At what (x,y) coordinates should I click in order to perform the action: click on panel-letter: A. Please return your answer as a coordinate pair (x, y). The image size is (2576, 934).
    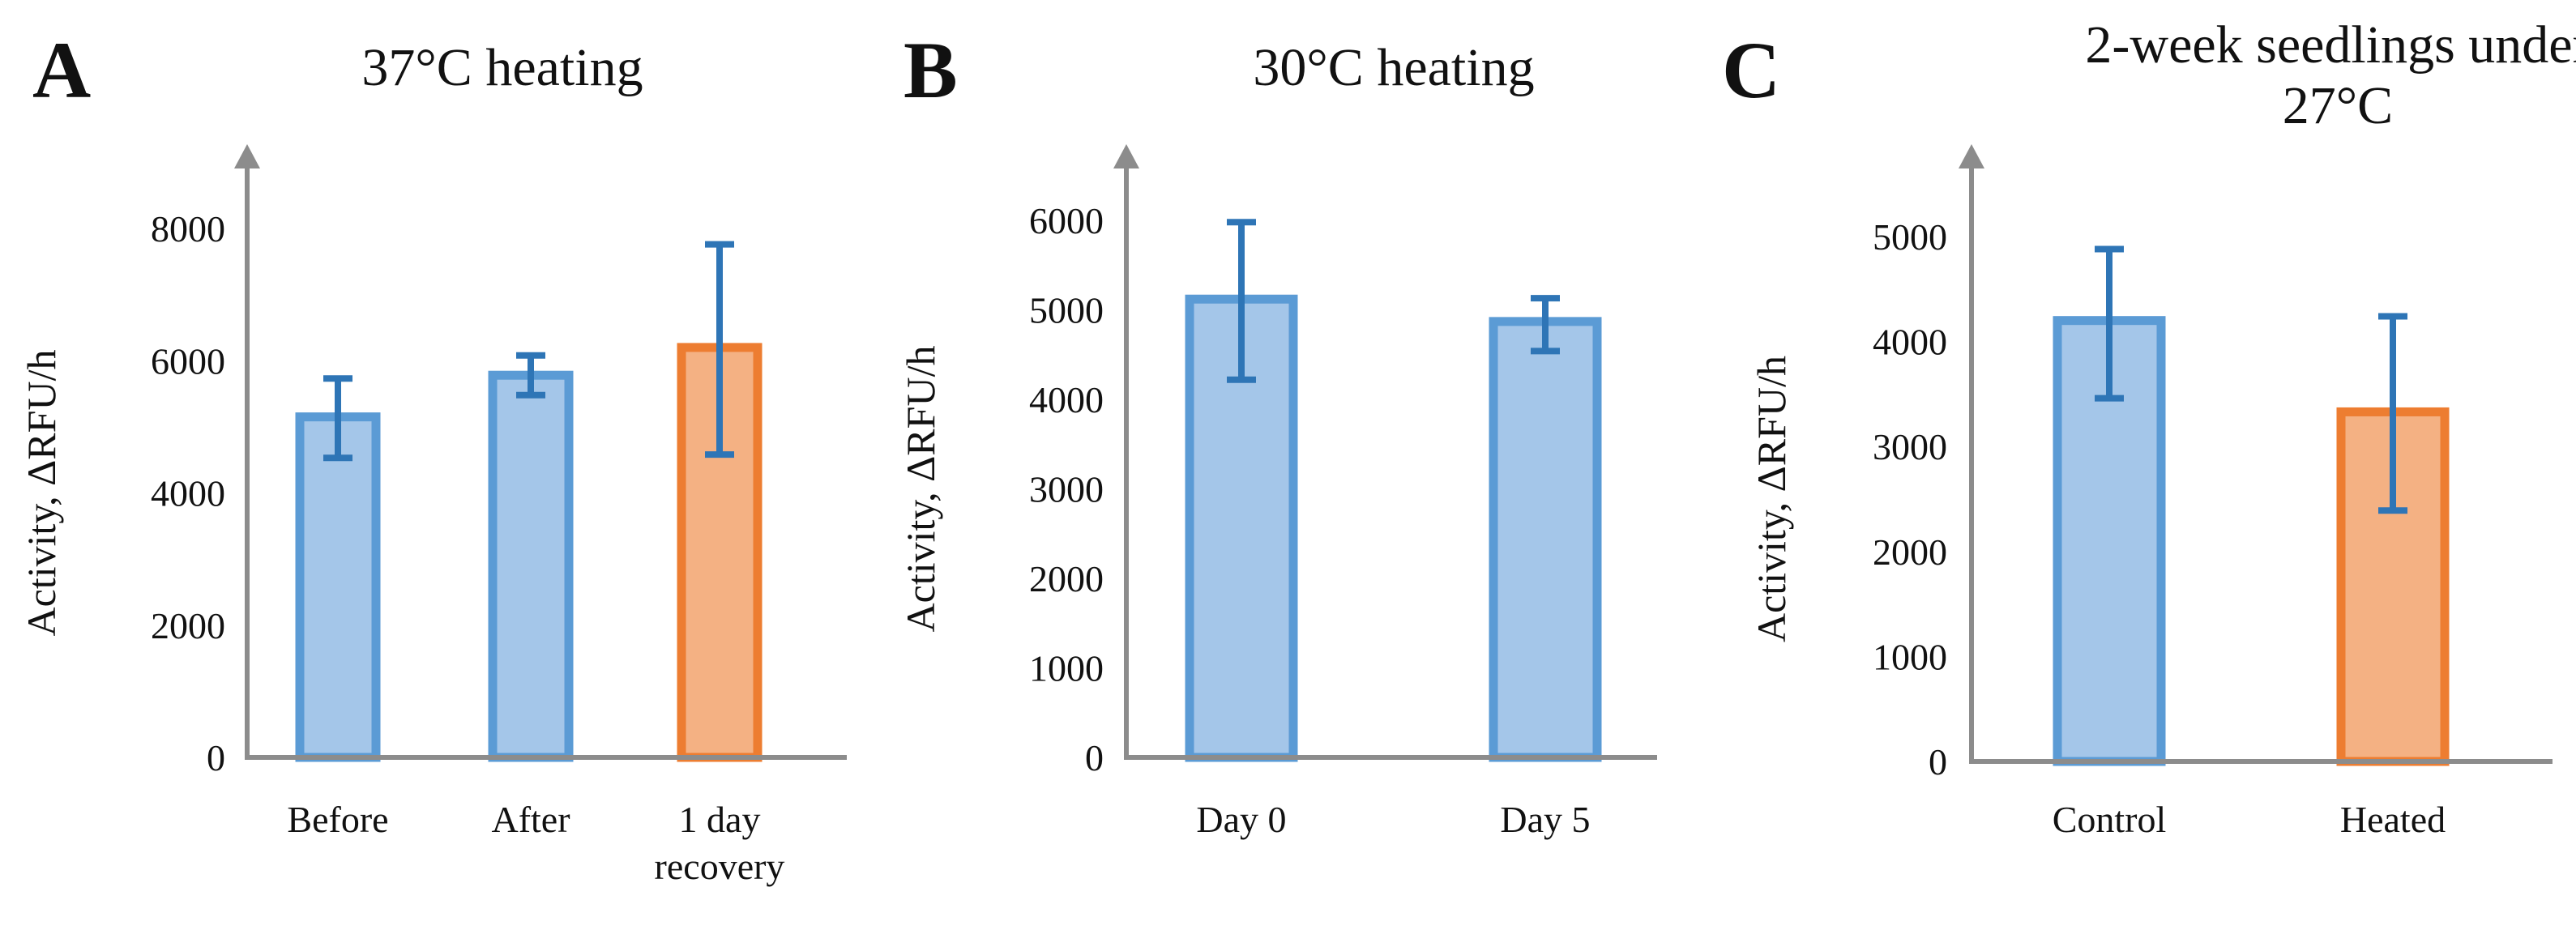
    Looking at the image, I should click on (61, 70).